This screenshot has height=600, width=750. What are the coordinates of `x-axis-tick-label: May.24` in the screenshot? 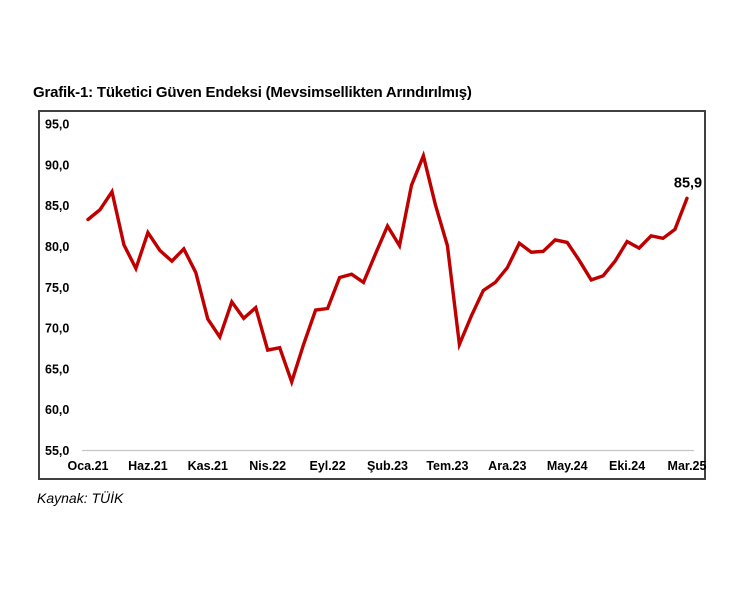 It's located at (567, 466).